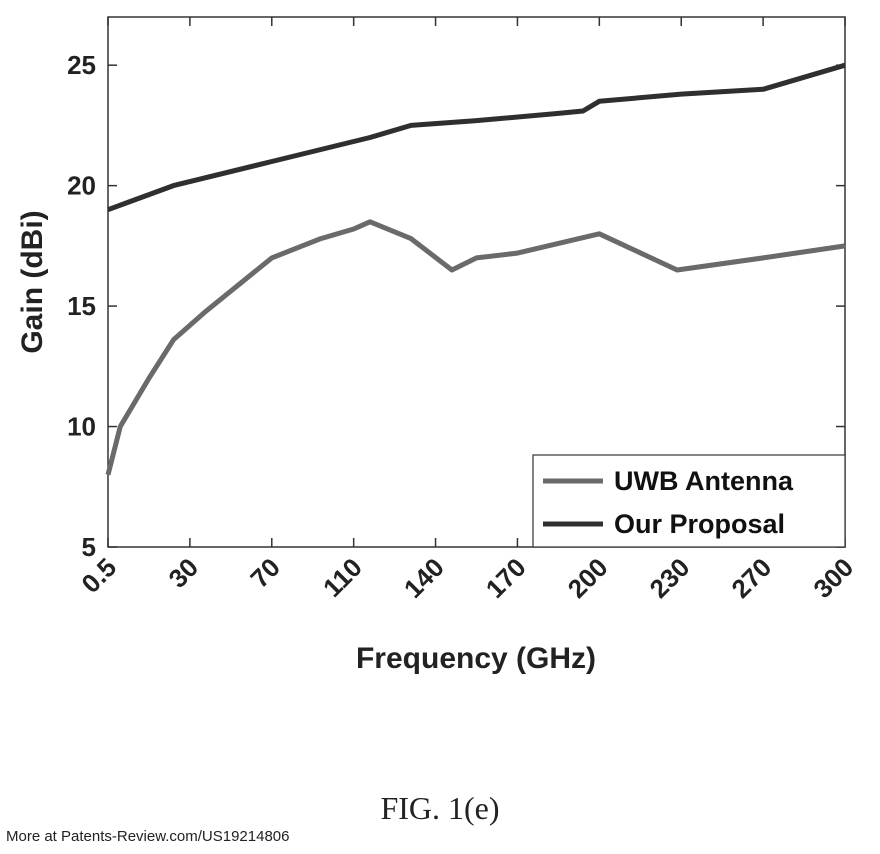 The height and width of the screenshot is (854, 880). Describe the element at coordinates (265, 573) in the screenshot. I see `x-tick-label: 70` at that location.